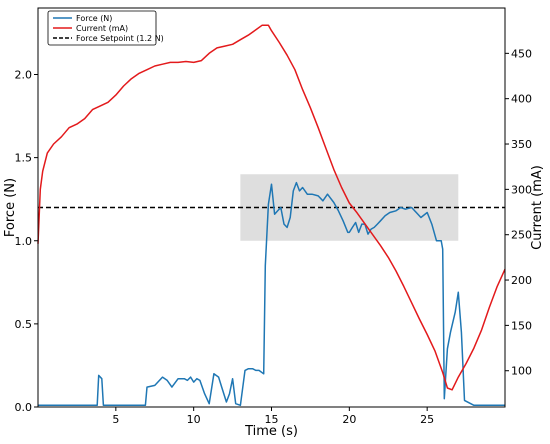  What do you see at coordinates (521, 325) in the screenshot?
I see `y2-tick-label: 150` at bounding box center [521, 325].